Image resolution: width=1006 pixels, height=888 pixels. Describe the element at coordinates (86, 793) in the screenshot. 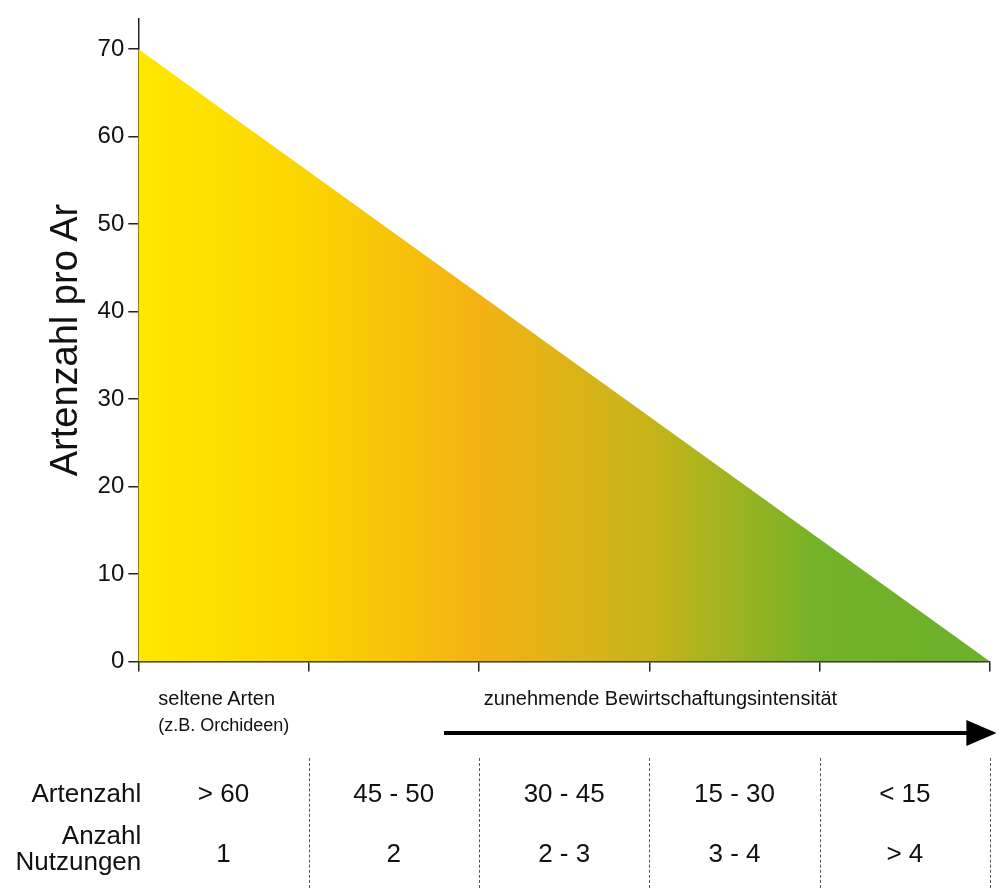

I see `text: Artenzahl` at that location.